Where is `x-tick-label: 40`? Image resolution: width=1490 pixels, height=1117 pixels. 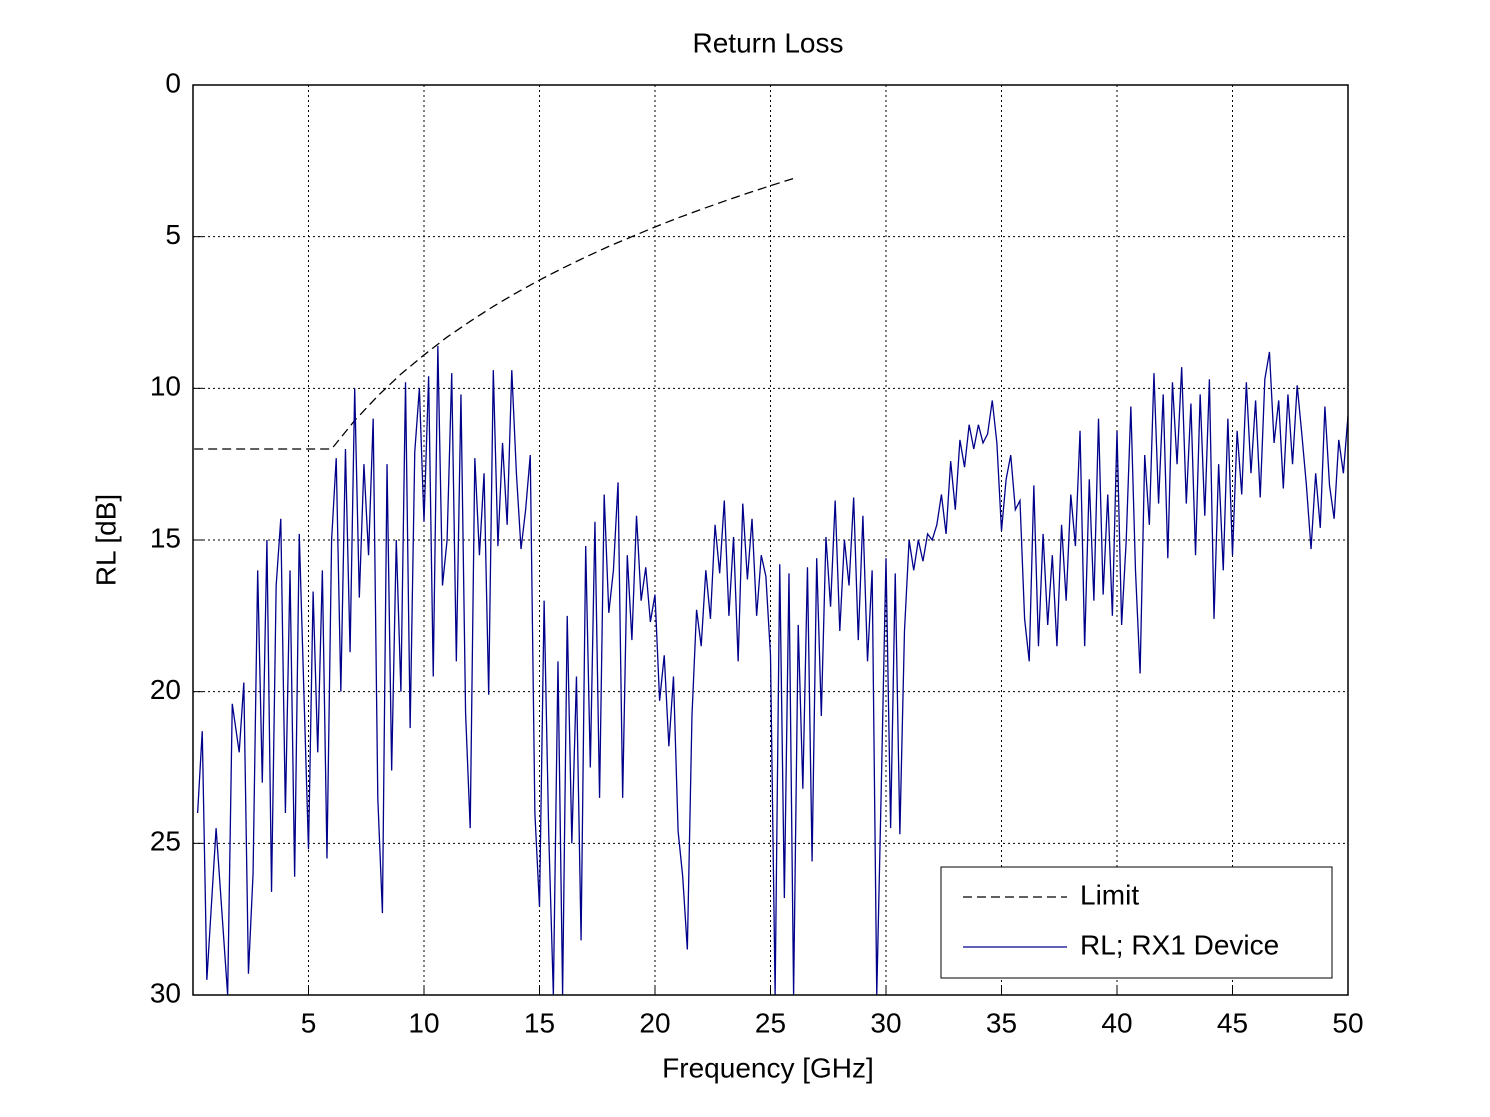
x-tick-label: 40 is located at coordinates (1116, 1022).